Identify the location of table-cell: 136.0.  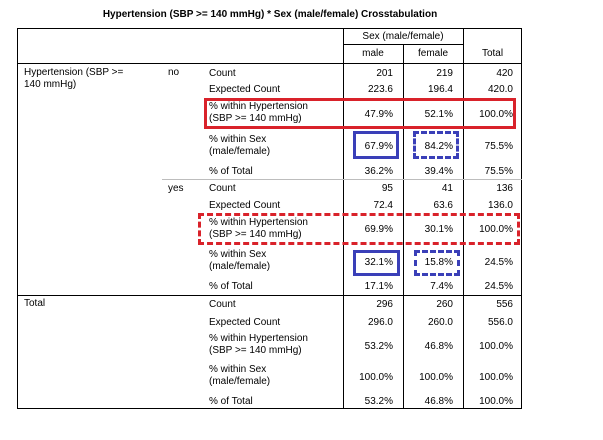
(500, 205).